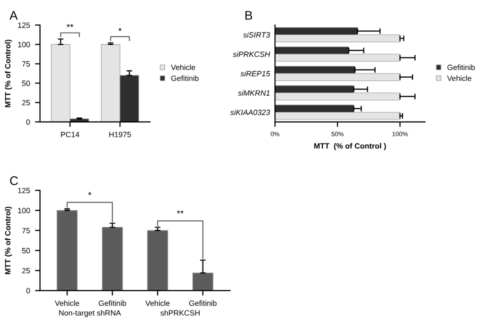 Image resolution: width=500 pixels, height=334 pixels. Describe the element at coordinates (248, 15) in the screenshot. I see `chart-title: B` at that location.